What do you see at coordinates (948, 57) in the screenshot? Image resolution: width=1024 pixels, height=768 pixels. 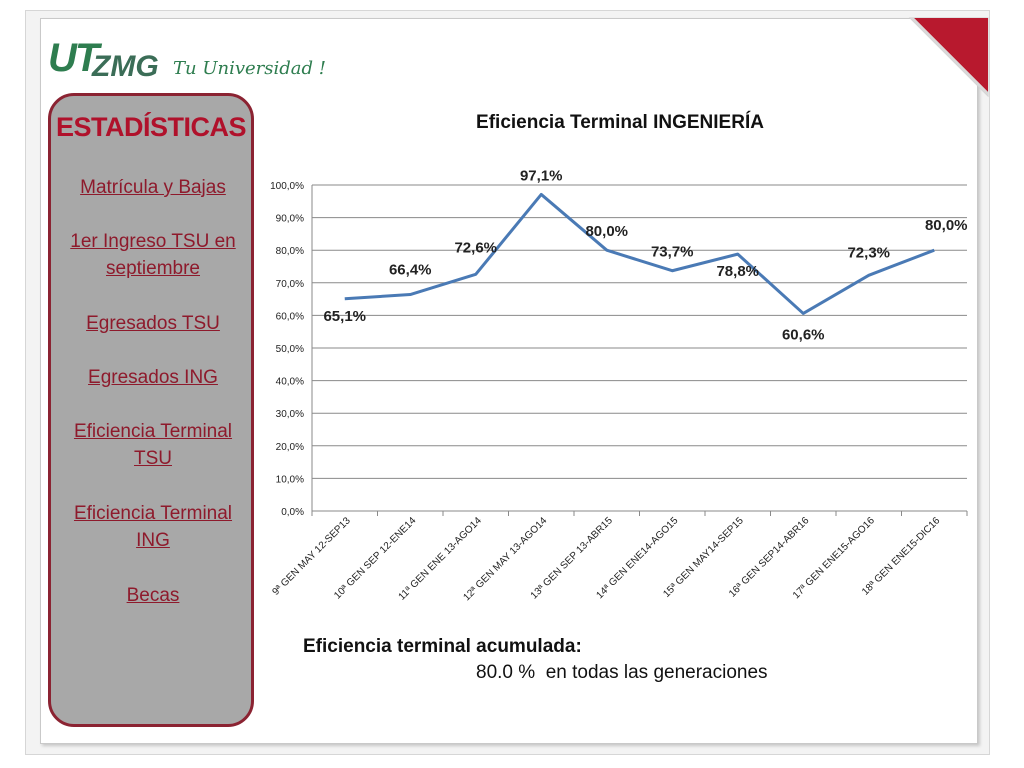 I see `corner-fold-decoration` at bounding box center [948, 57].